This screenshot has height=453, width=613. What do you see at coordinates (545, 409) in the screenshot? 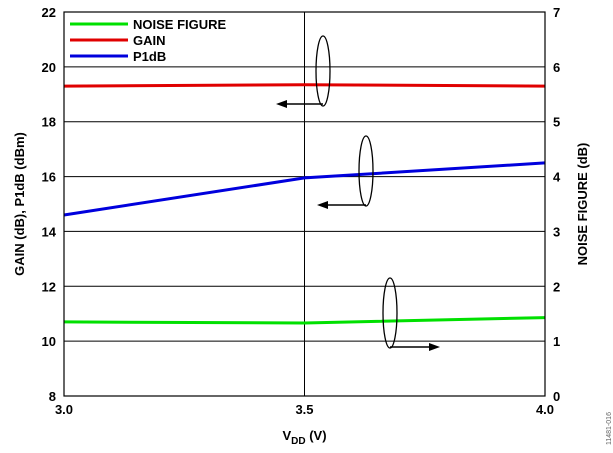
I see `x-tick-label: 4.0` at bounding box center [545, 409].